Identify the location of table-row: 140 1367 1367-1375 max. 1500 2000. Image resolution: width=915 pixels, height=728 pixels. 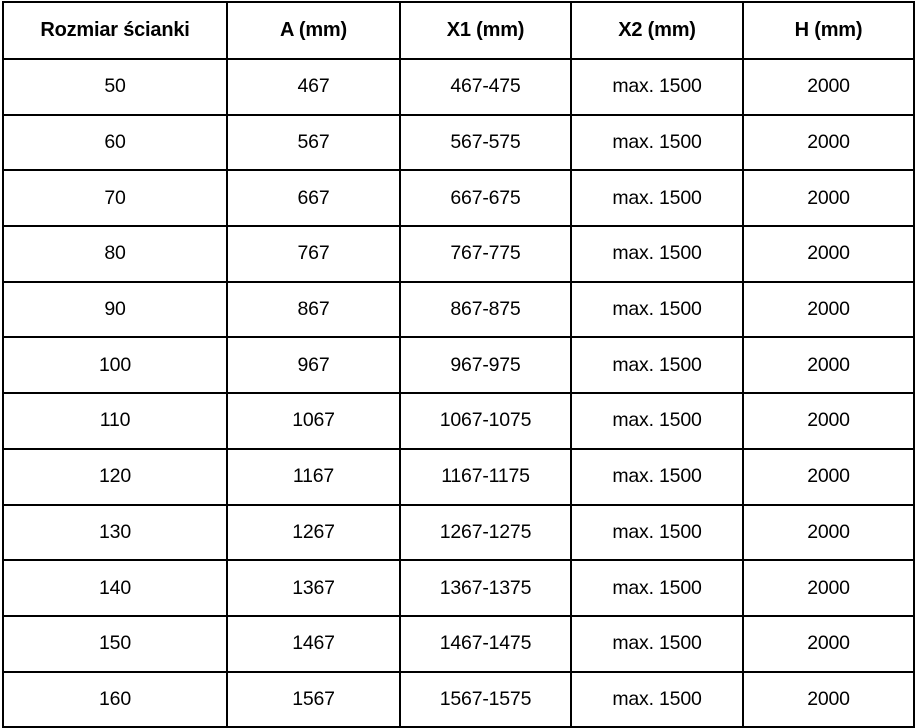
(458, 588).